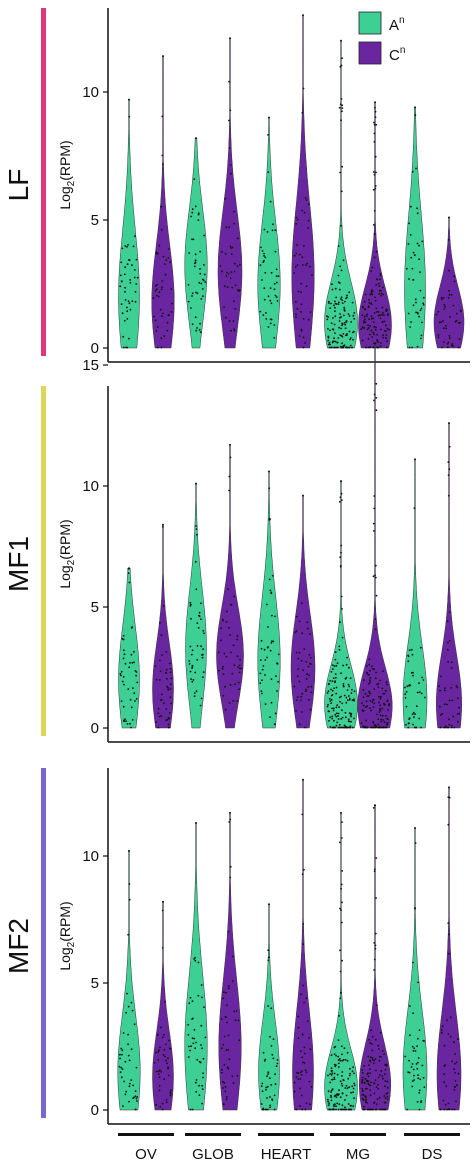  What do you see at coordinates (18, 564) in the screenshot?
I see `panel-label: MF1` at bounding box center [18, 564].